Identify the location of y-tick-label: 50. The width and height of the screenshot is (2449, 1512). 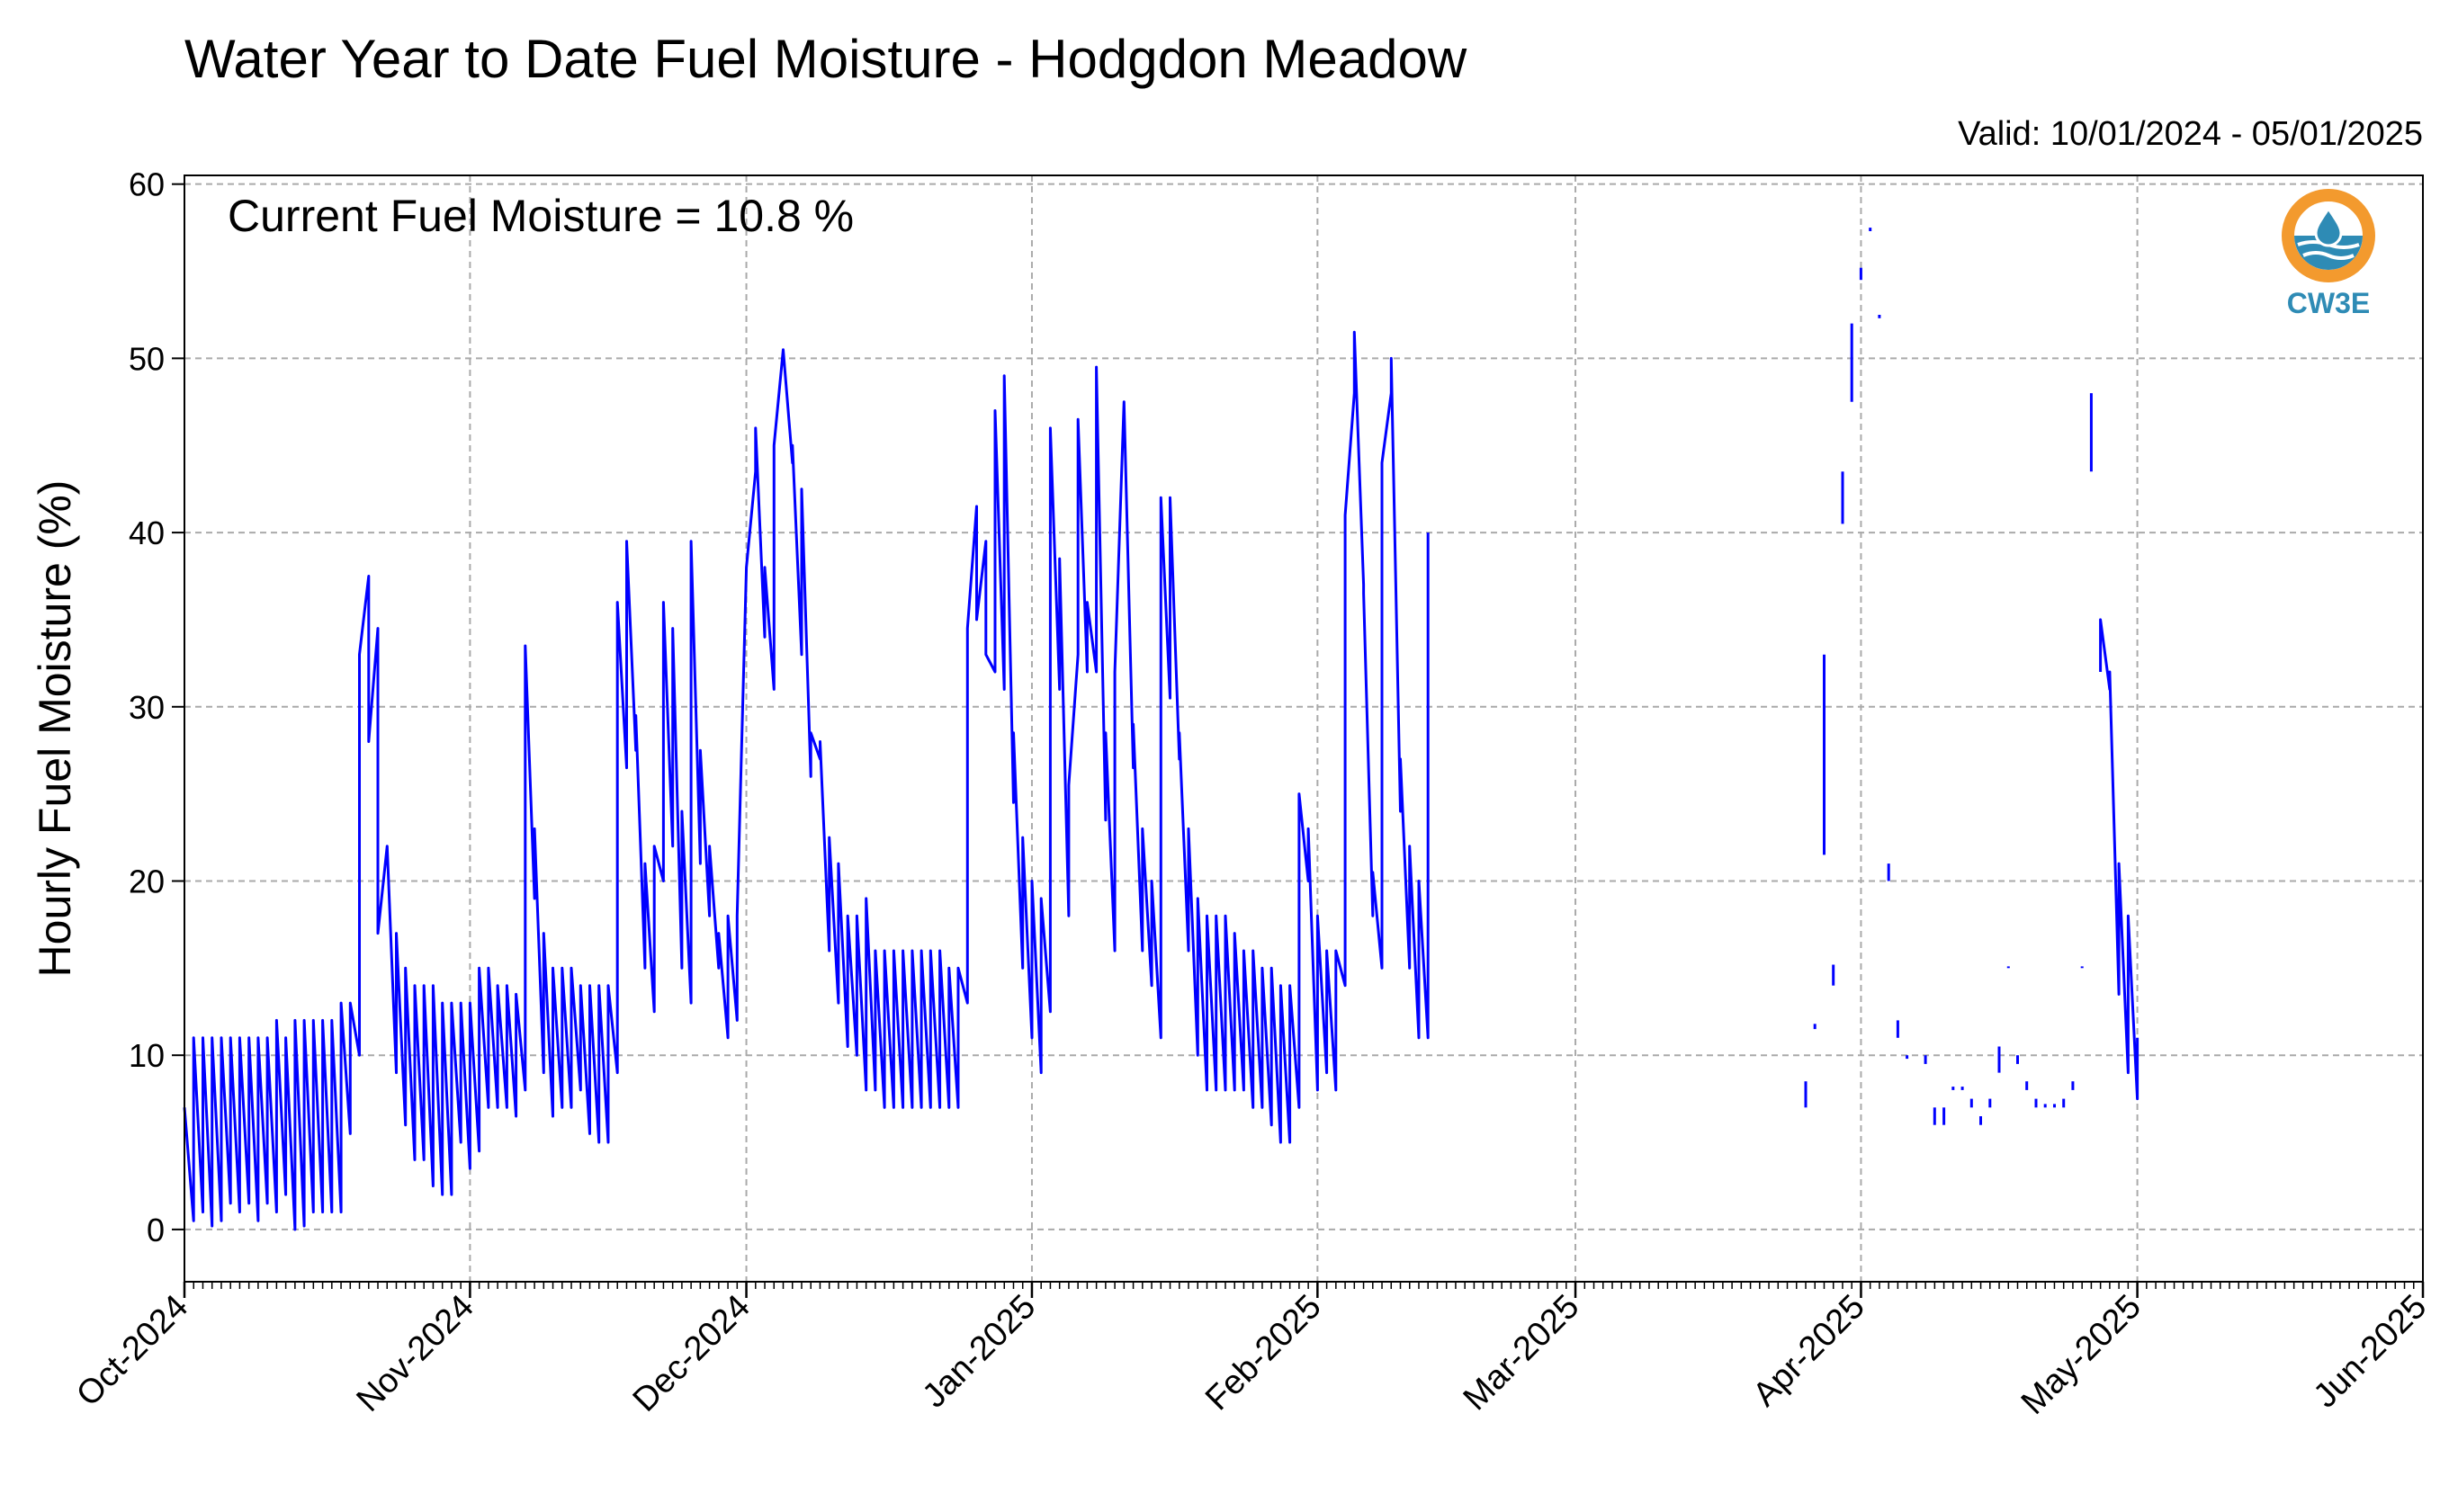
(147, 358).